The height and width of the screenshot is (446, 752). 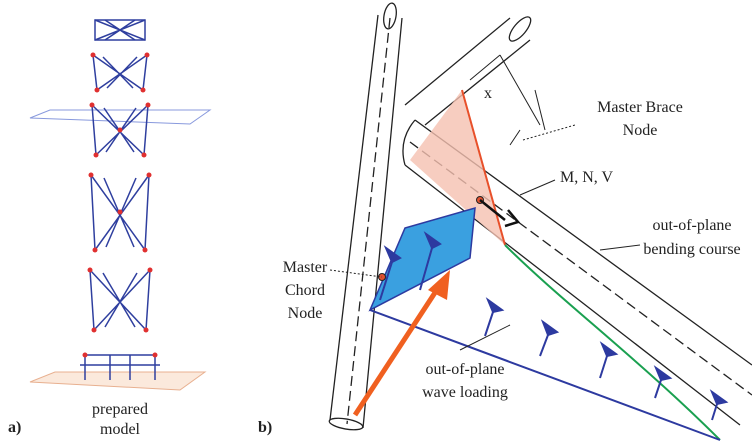 What do you see at coordinates (465, 392) in the screenshot?
I see `annotation: wave loading` at bounding box center [465, 392].